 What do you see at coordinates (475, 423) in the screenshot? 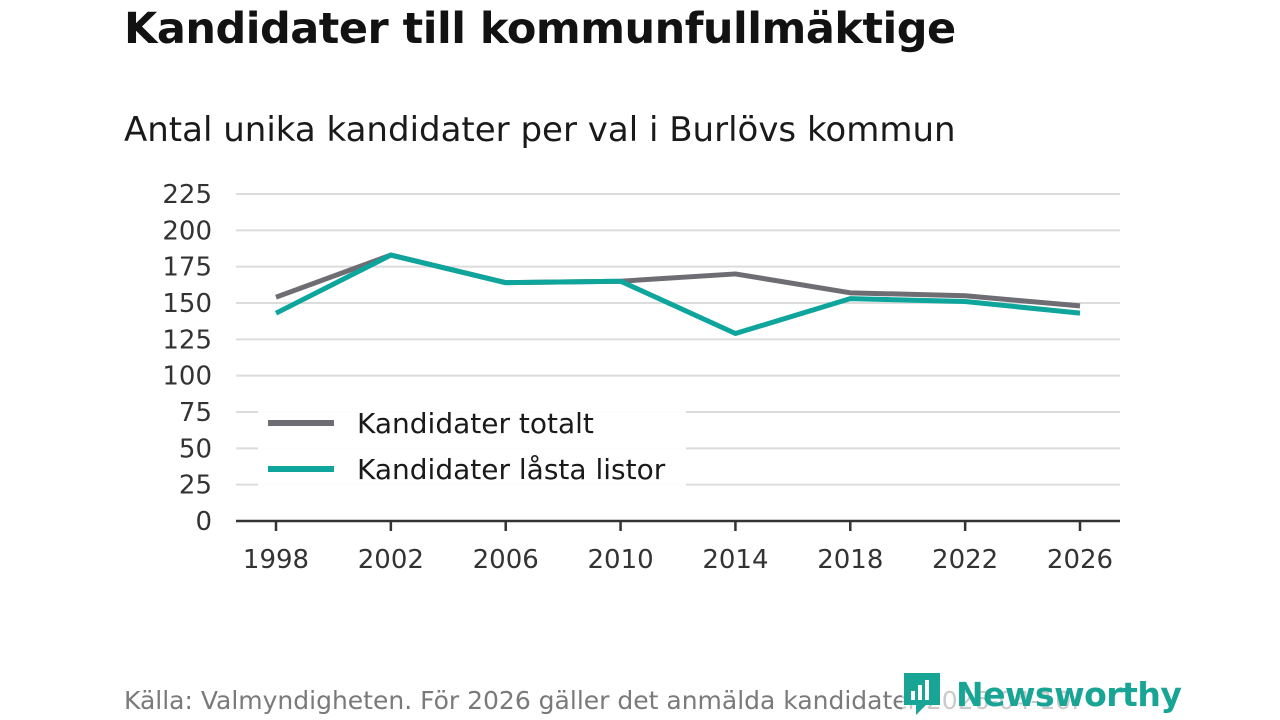
I see `legend-label: Kandidater totalt` at bounding box center [475, 423].